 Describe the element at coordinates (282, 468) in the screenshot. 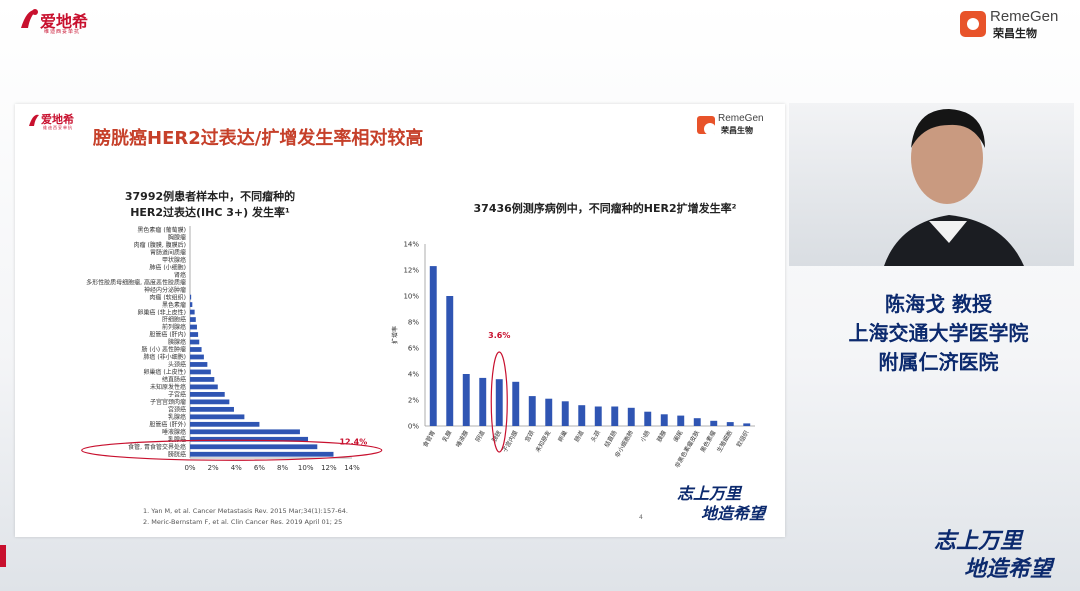

I see `left-chart-tick-label: 8%` at that location.